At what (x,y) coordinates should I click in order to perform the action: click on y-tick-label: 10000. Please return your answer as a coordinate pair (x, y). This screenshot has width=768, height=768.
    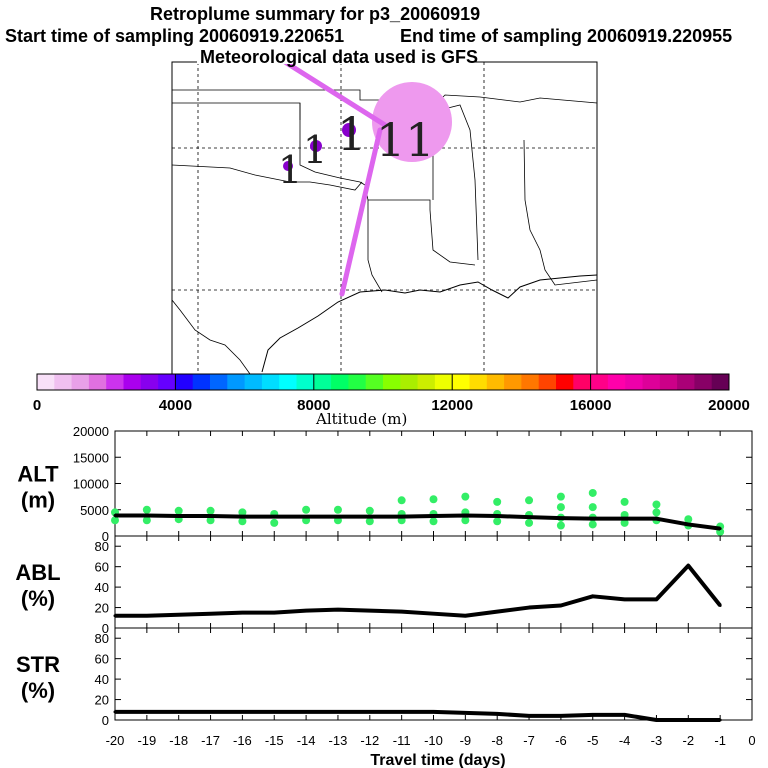
    Looking at the image, I should click on (91, 484).